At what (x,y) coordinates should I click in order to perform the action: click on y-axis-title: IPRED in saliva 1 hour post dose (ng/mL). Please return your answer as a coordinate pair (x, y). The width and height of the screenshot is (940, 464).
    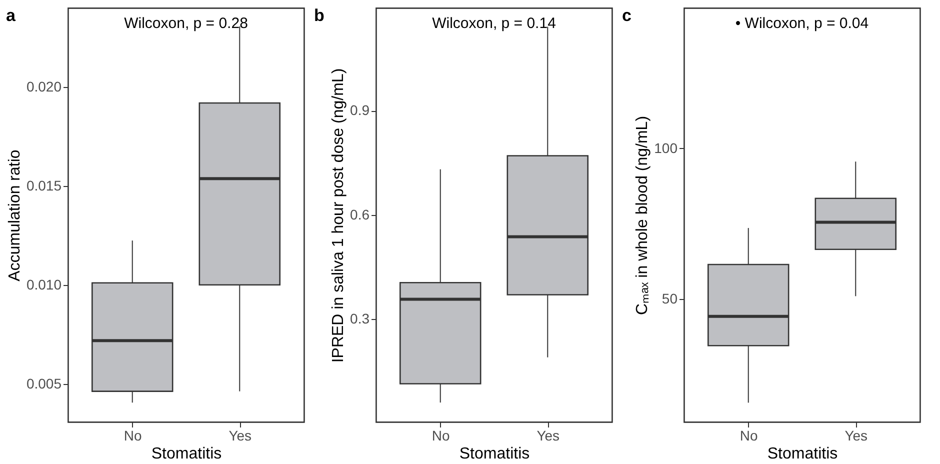
    Looking at the image, I should click on (339, 215).